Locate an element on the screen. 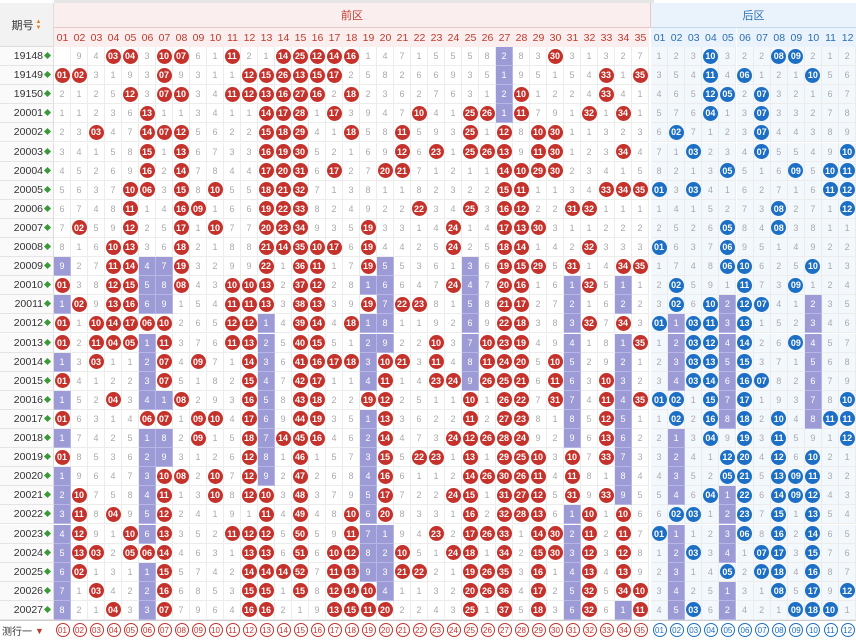 This screenshot has height=640, width=856. back-cell: 12 is located at coordinates (847, 439).